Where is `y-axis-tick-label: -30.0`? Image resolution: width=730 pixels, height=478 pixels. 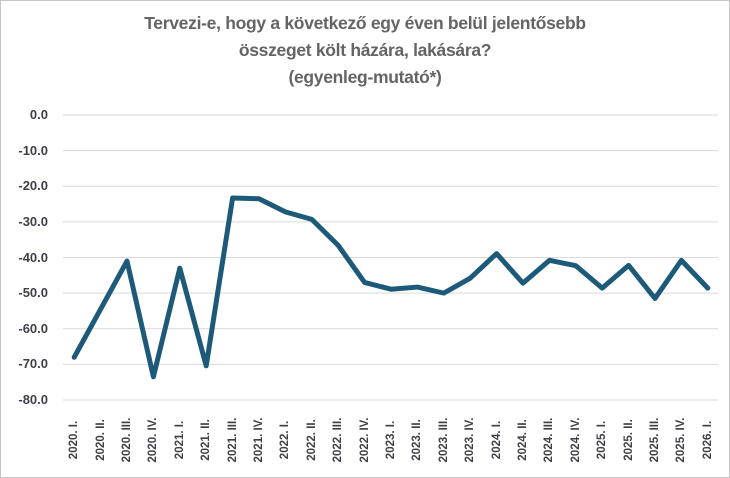
y-axis-tick-label: -30.0 is located at coordinates (33, 221).